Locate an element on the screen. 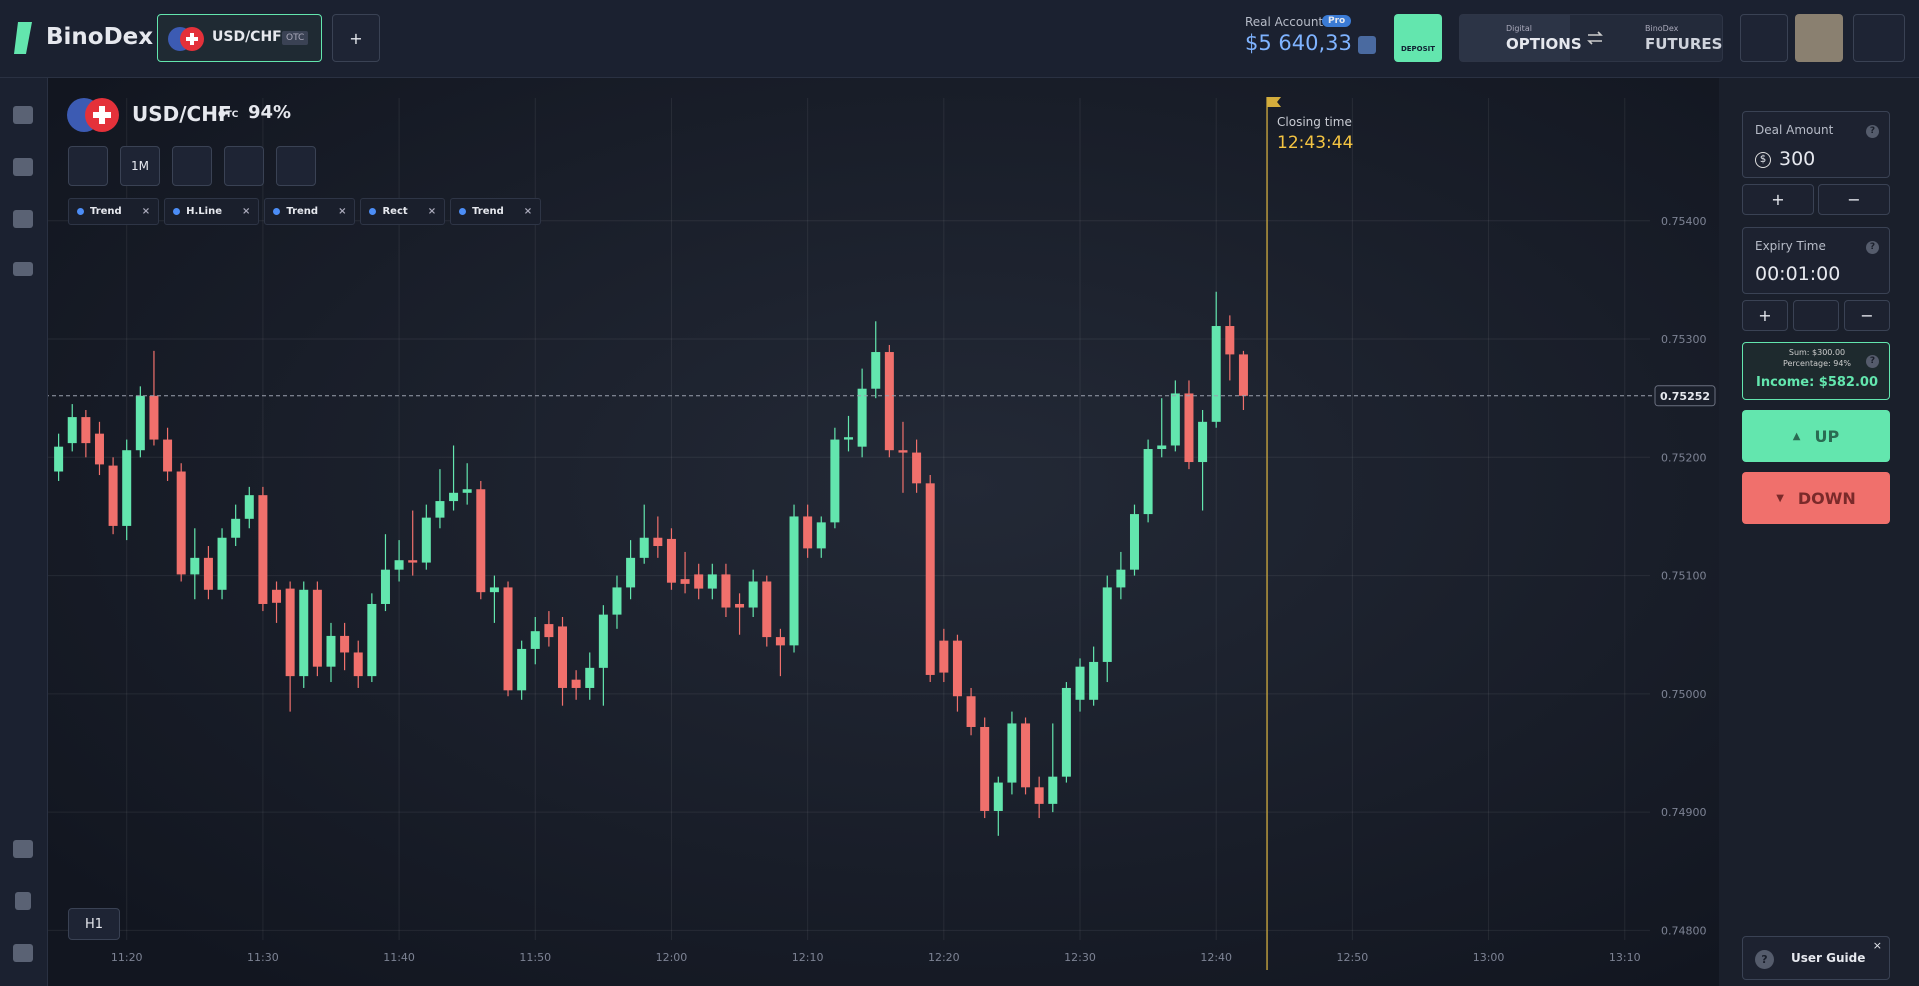 The image size is (1919, 986). expiry-plus: + is located at coordinates (1765, 315).